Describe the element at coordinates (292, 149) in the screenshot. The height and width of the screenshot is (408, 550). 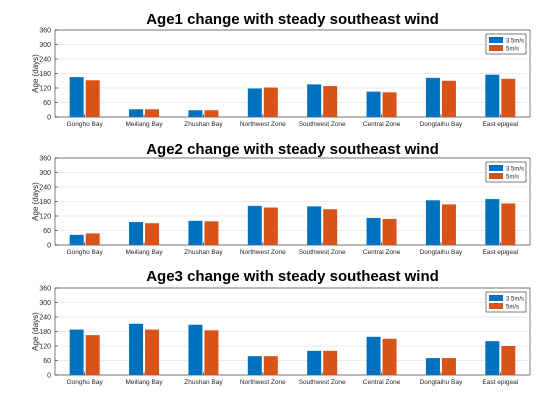
I see `chart-title: Age2 change with steady southeast wind` at that location.